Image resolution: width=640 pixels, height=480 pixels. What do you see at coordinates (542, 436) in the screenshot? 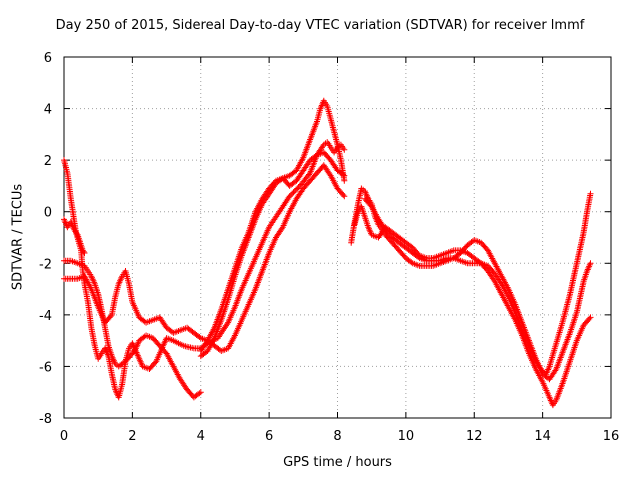
I see `x-tick-label: 14` at bounding box center [542, 436].